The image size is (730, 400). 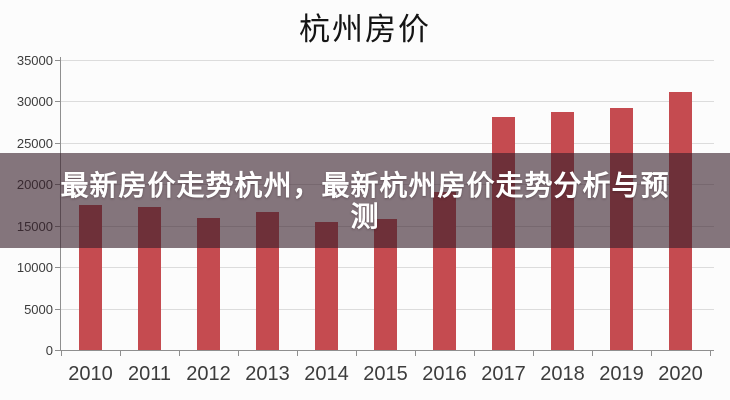 What do you see at coordinates (365, 185) in the screenshot?
I see `headline-line1: 最新房价走势杭州，最新杭州房价走势分析与预` at bounding box center [365, 185].